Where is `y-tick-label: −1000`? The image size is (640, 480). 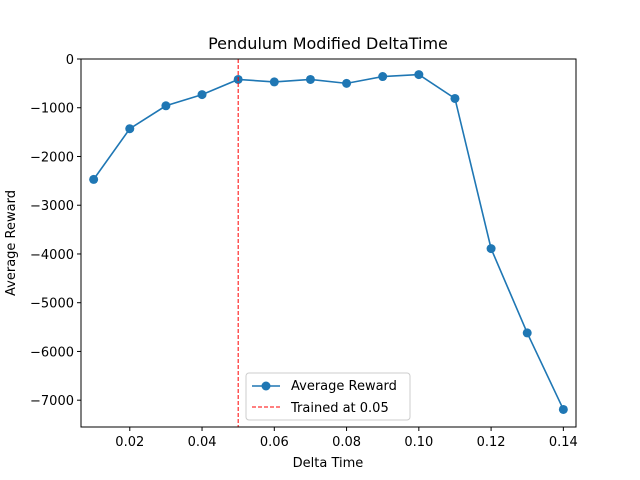
y-tick-label: −1000 is located at coordinates (52, 109).